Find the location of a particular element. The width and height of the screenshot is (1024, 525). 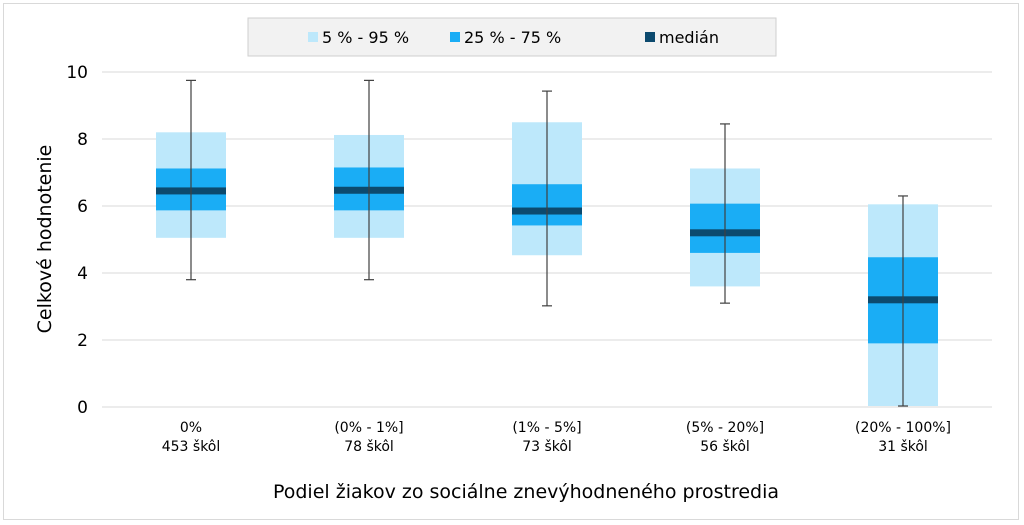

y-tick-label: 10 is located at coordinates (77, 73).